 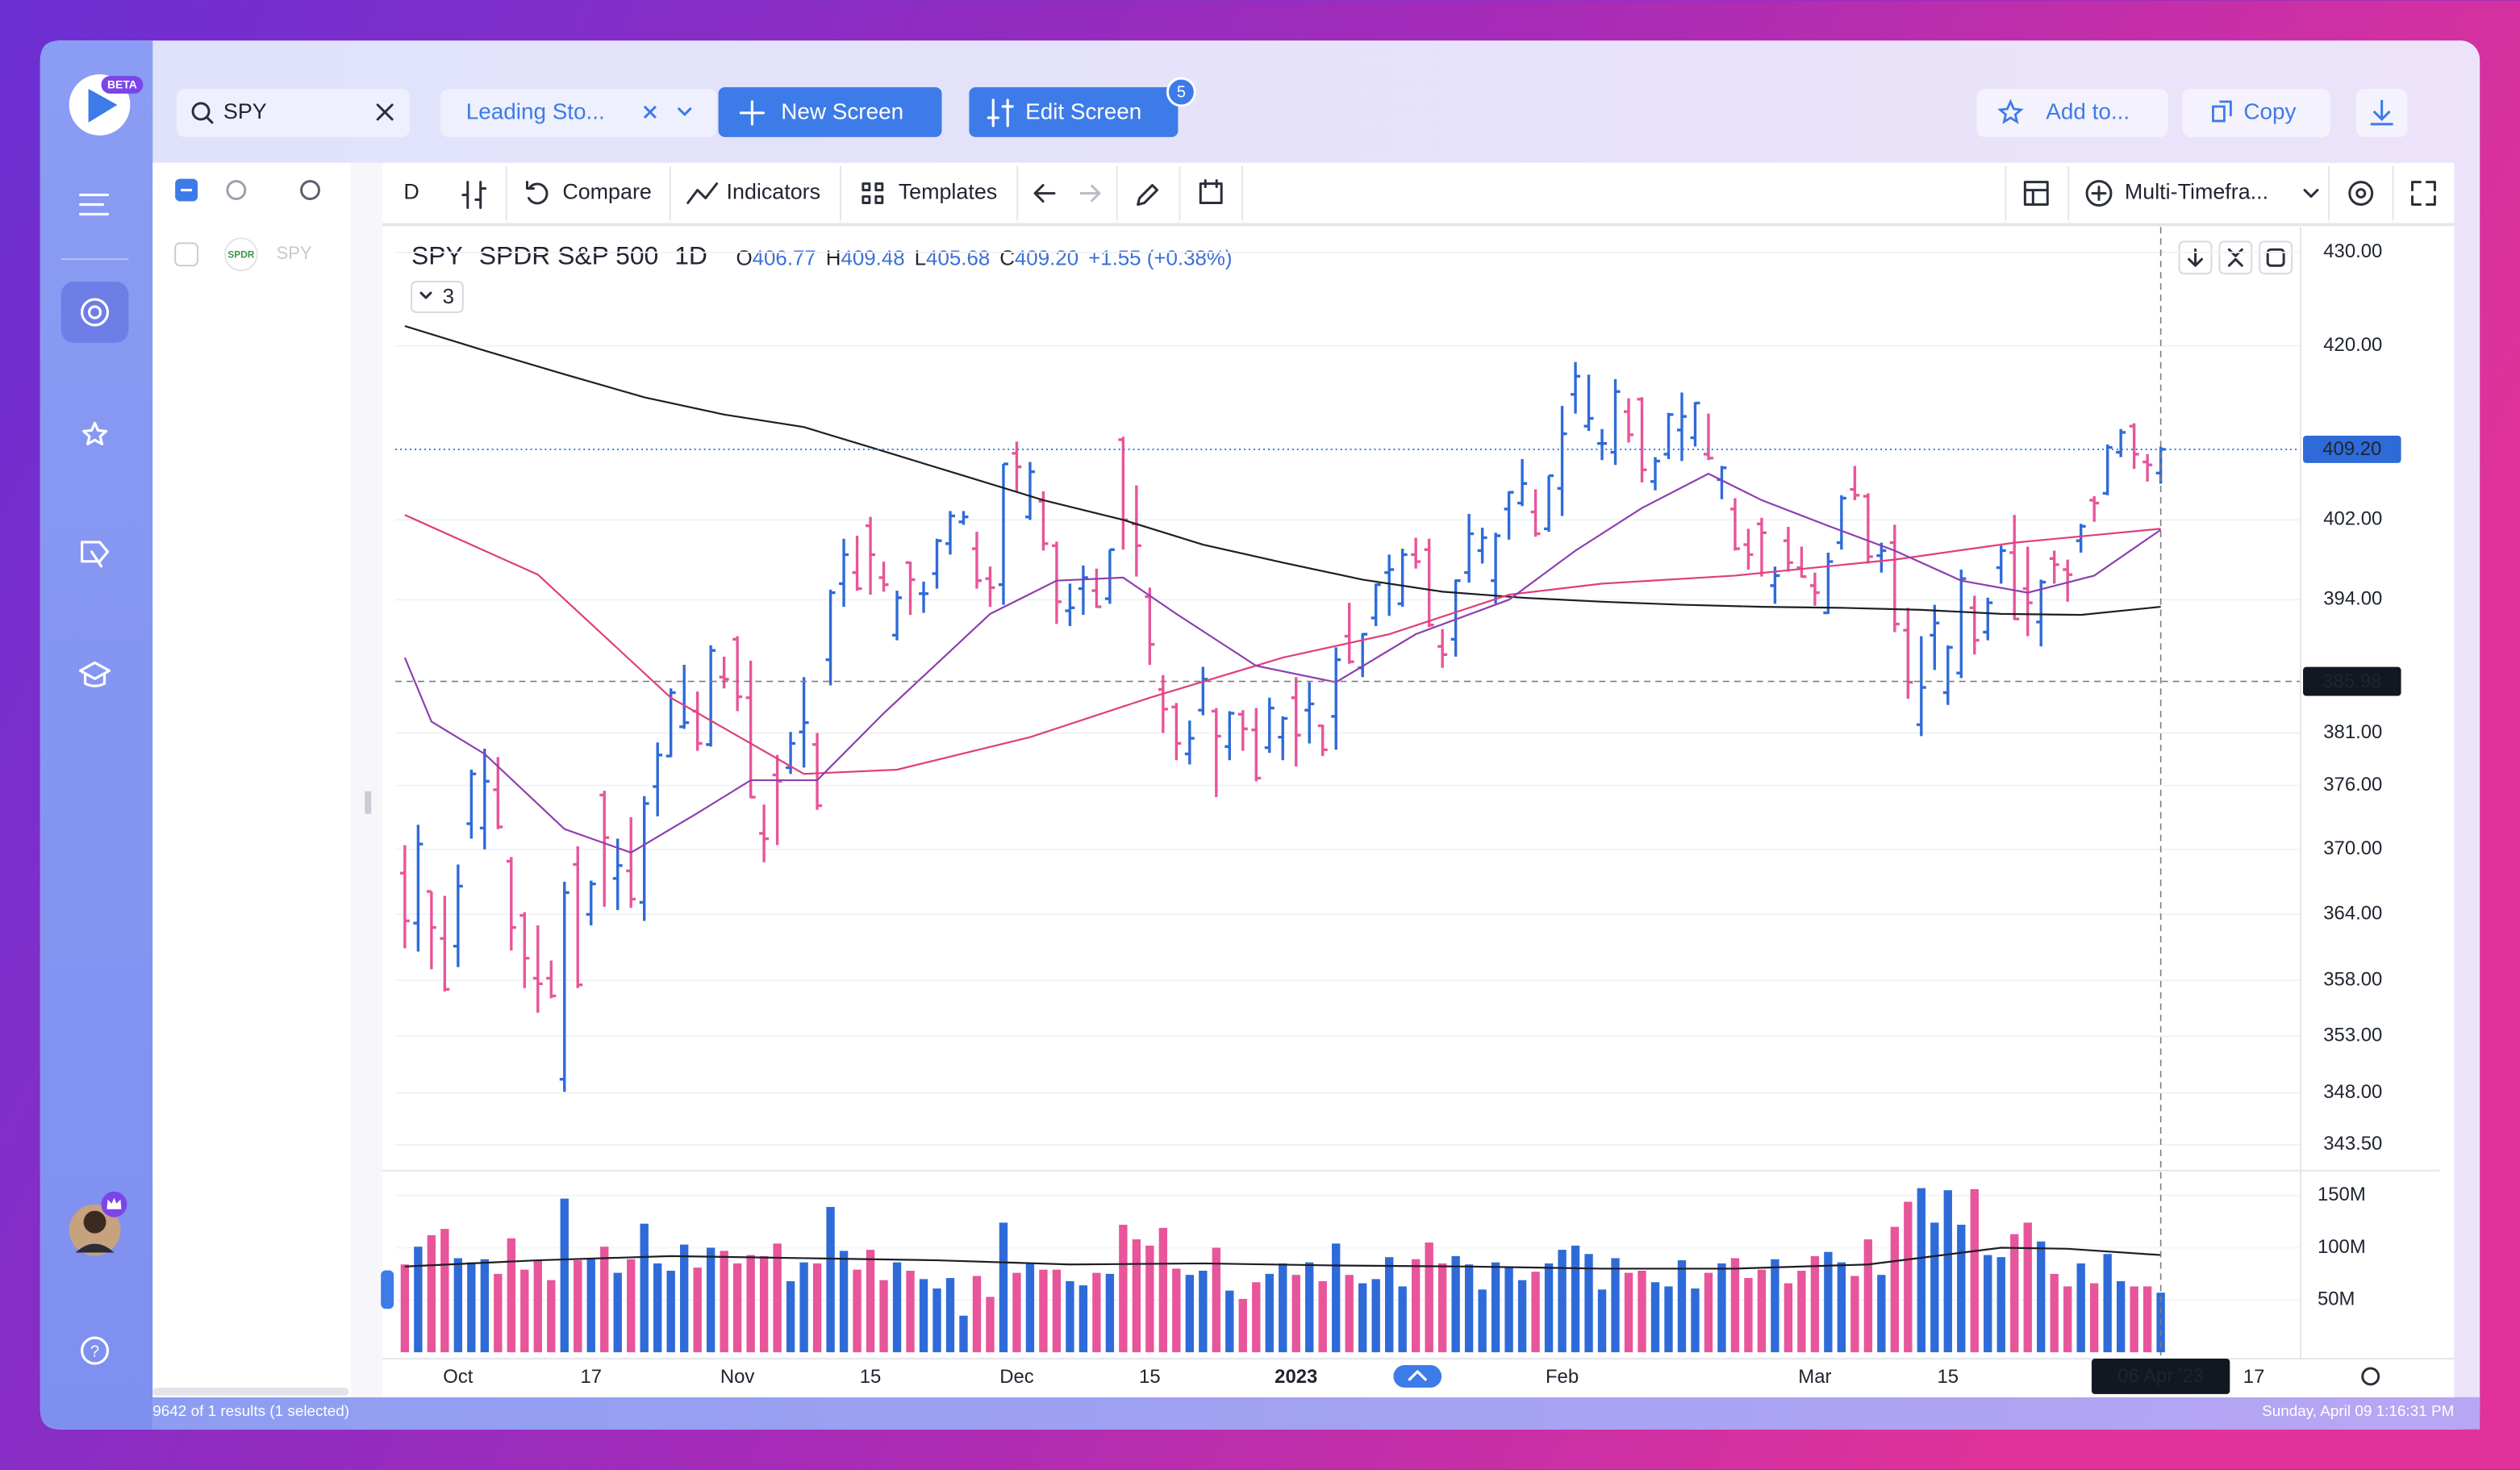 What do you see at coordinates (94, 204) in the screenshot?
I see `menu-icon` at bounding box center [94, 204].